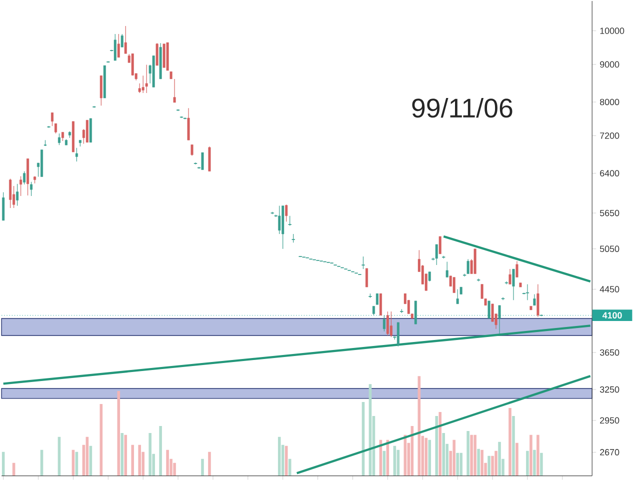  I want to click on text: 99/11/06, so click(462, 108).